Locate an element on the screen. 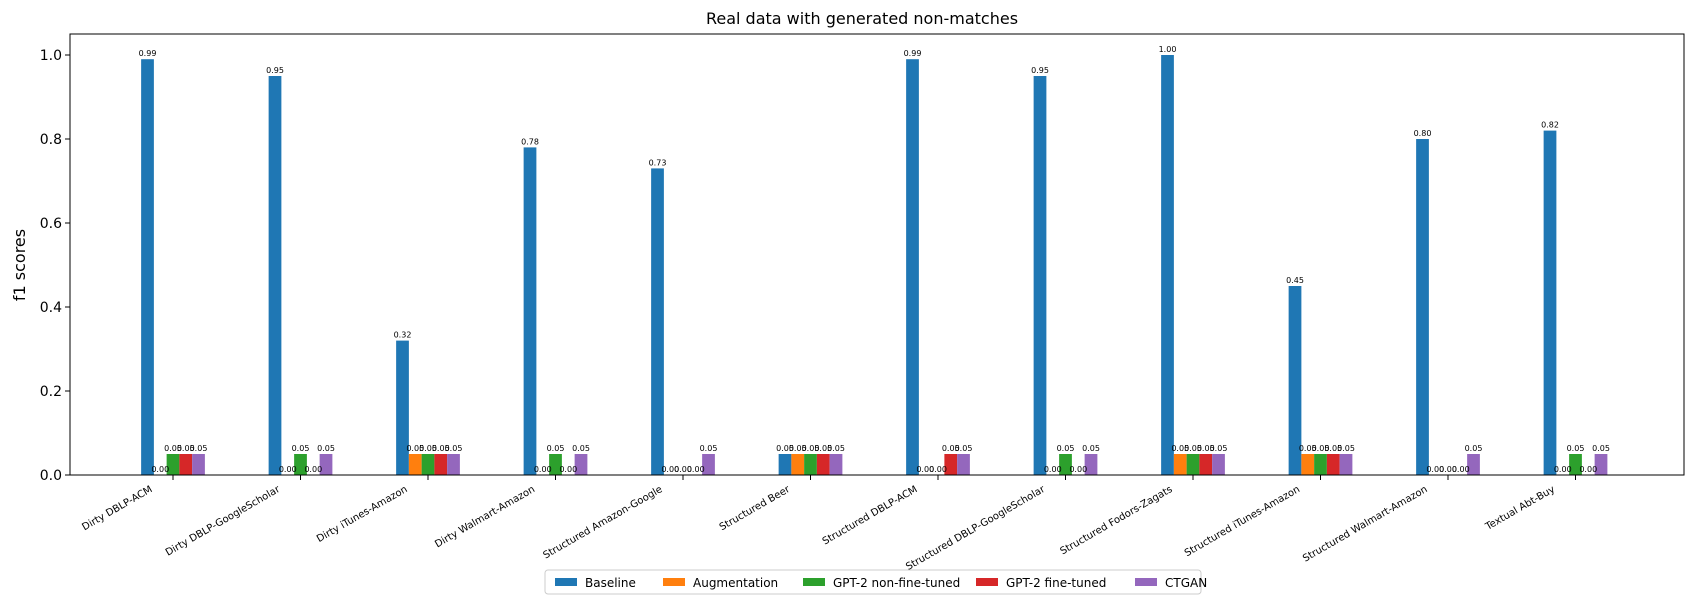  y-tick-label: 1.0 is located at coordinates (51, 56).